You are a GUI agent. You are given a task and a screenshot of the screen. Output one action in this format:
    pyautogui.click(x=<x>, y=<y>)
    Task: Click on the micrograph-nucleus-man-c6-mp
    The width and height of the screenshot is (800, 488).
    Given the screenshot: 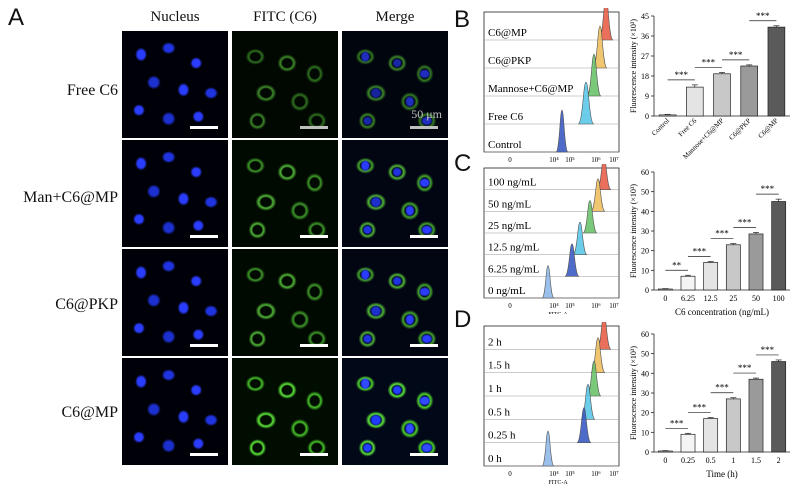 What is the action you would take?
    pyautogui.click(x=175, y=193)
    